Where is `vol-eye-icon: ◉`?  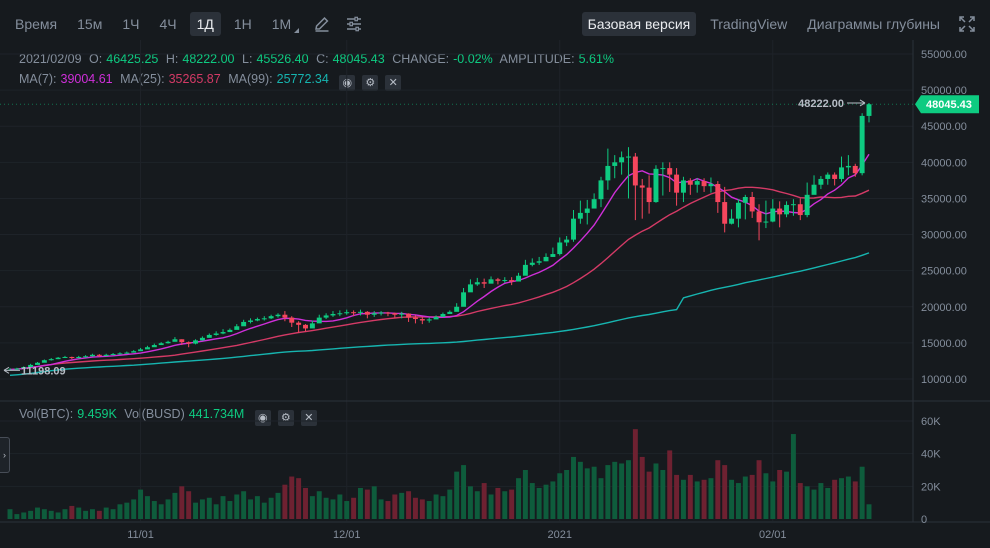
vol-eye-icon: ◉ is located at coordinates (262, 418).